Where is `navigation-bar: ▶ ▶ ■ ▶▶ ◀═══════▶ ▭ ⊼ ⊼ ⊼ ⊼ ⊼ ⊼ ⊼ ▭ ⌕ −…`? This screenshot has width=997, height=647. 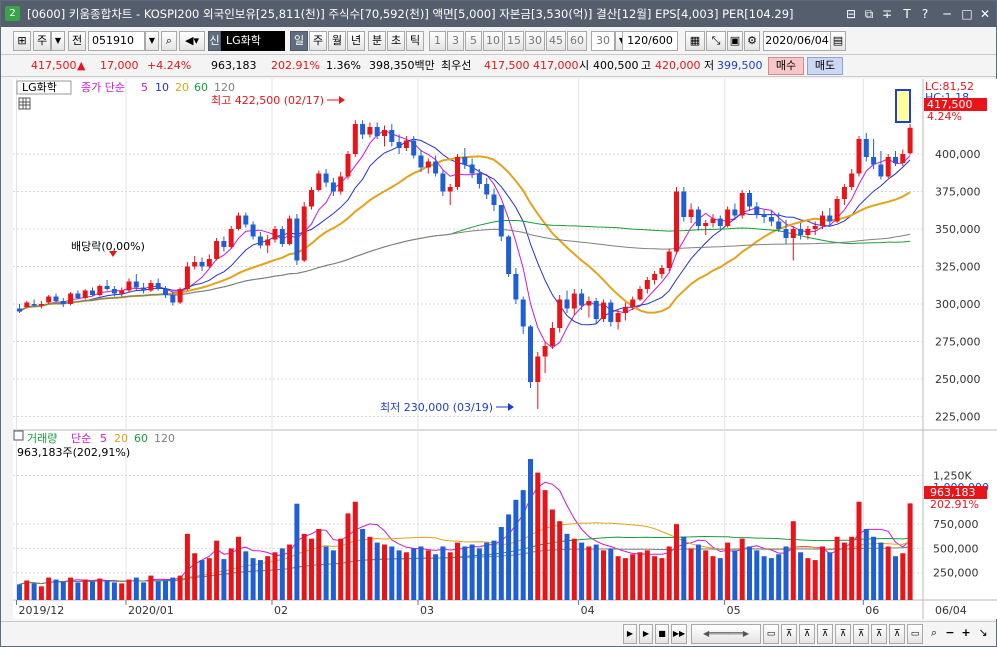
navigation-bar: ▶ ▶ ■ ▶▶ ◀═══════▶ ▭ ⊼ ⊼ ⊼ ⊼ ⊼ ⊼ ⊼ ▭ ⌕ −… is located at coordinates (498, 633).